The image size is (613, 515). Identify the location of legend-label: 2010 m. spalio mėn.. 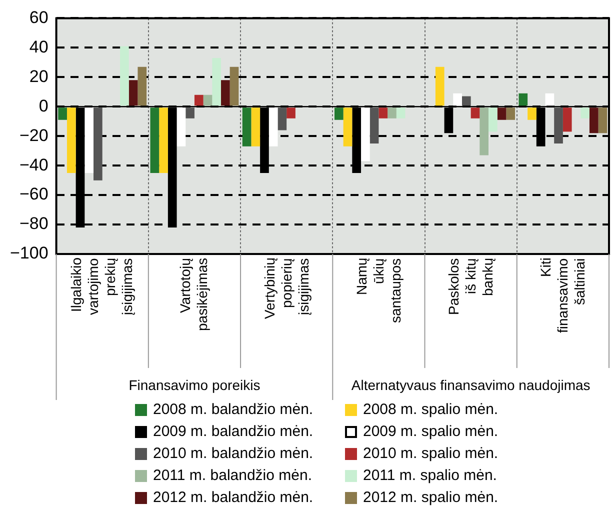
(430, 454).